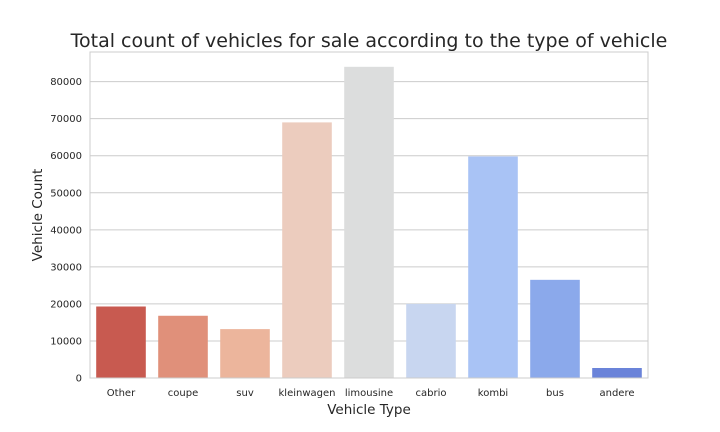 The height and width of the screenshot is (432, 720). I want to click on bar-coupe, so click(183, 346).